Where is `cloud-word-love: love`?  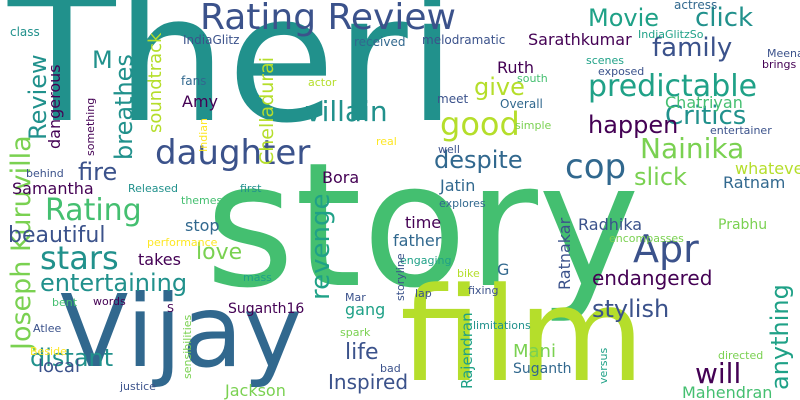 cloud-word-love: love is located at coordinates (219, 252).